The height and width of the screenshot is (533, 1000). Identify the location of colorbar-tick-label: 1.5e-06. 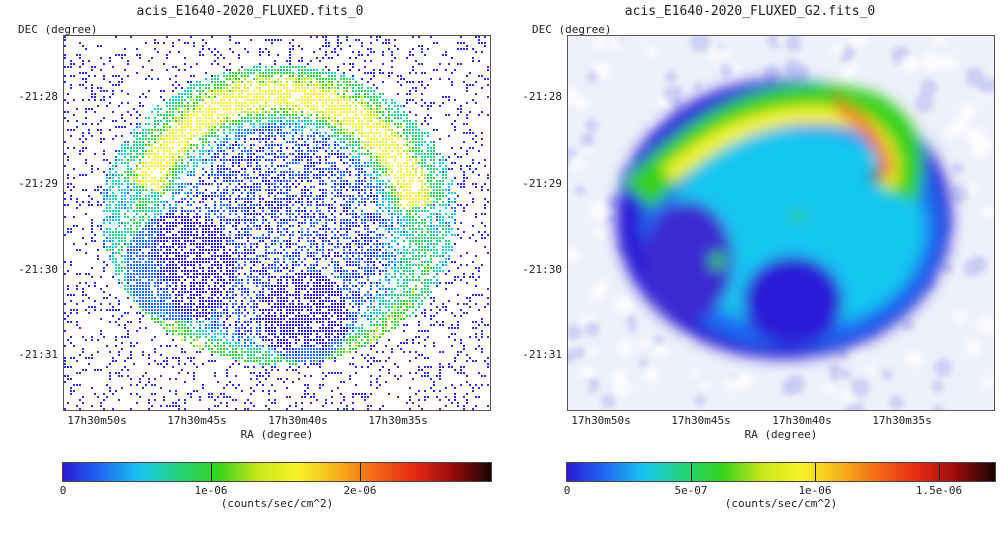
(939, 490).